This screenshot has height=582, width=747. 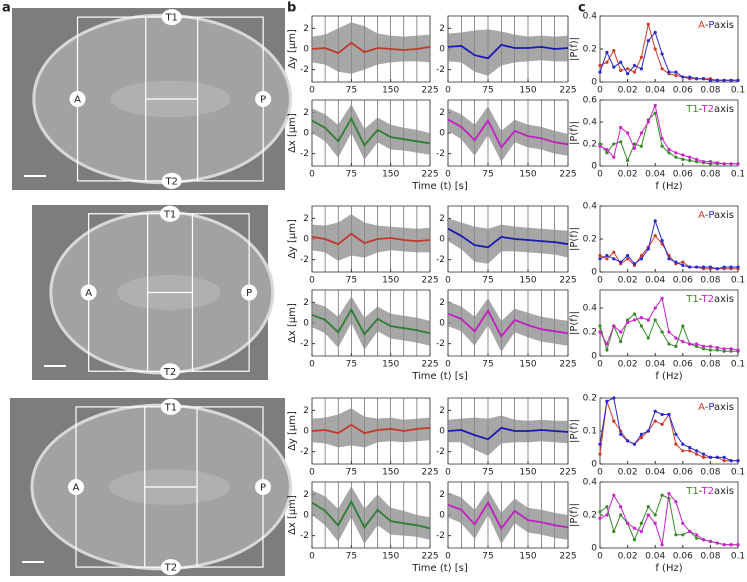 I want to click on legend-entry: T2, so click(x=706, y=299).